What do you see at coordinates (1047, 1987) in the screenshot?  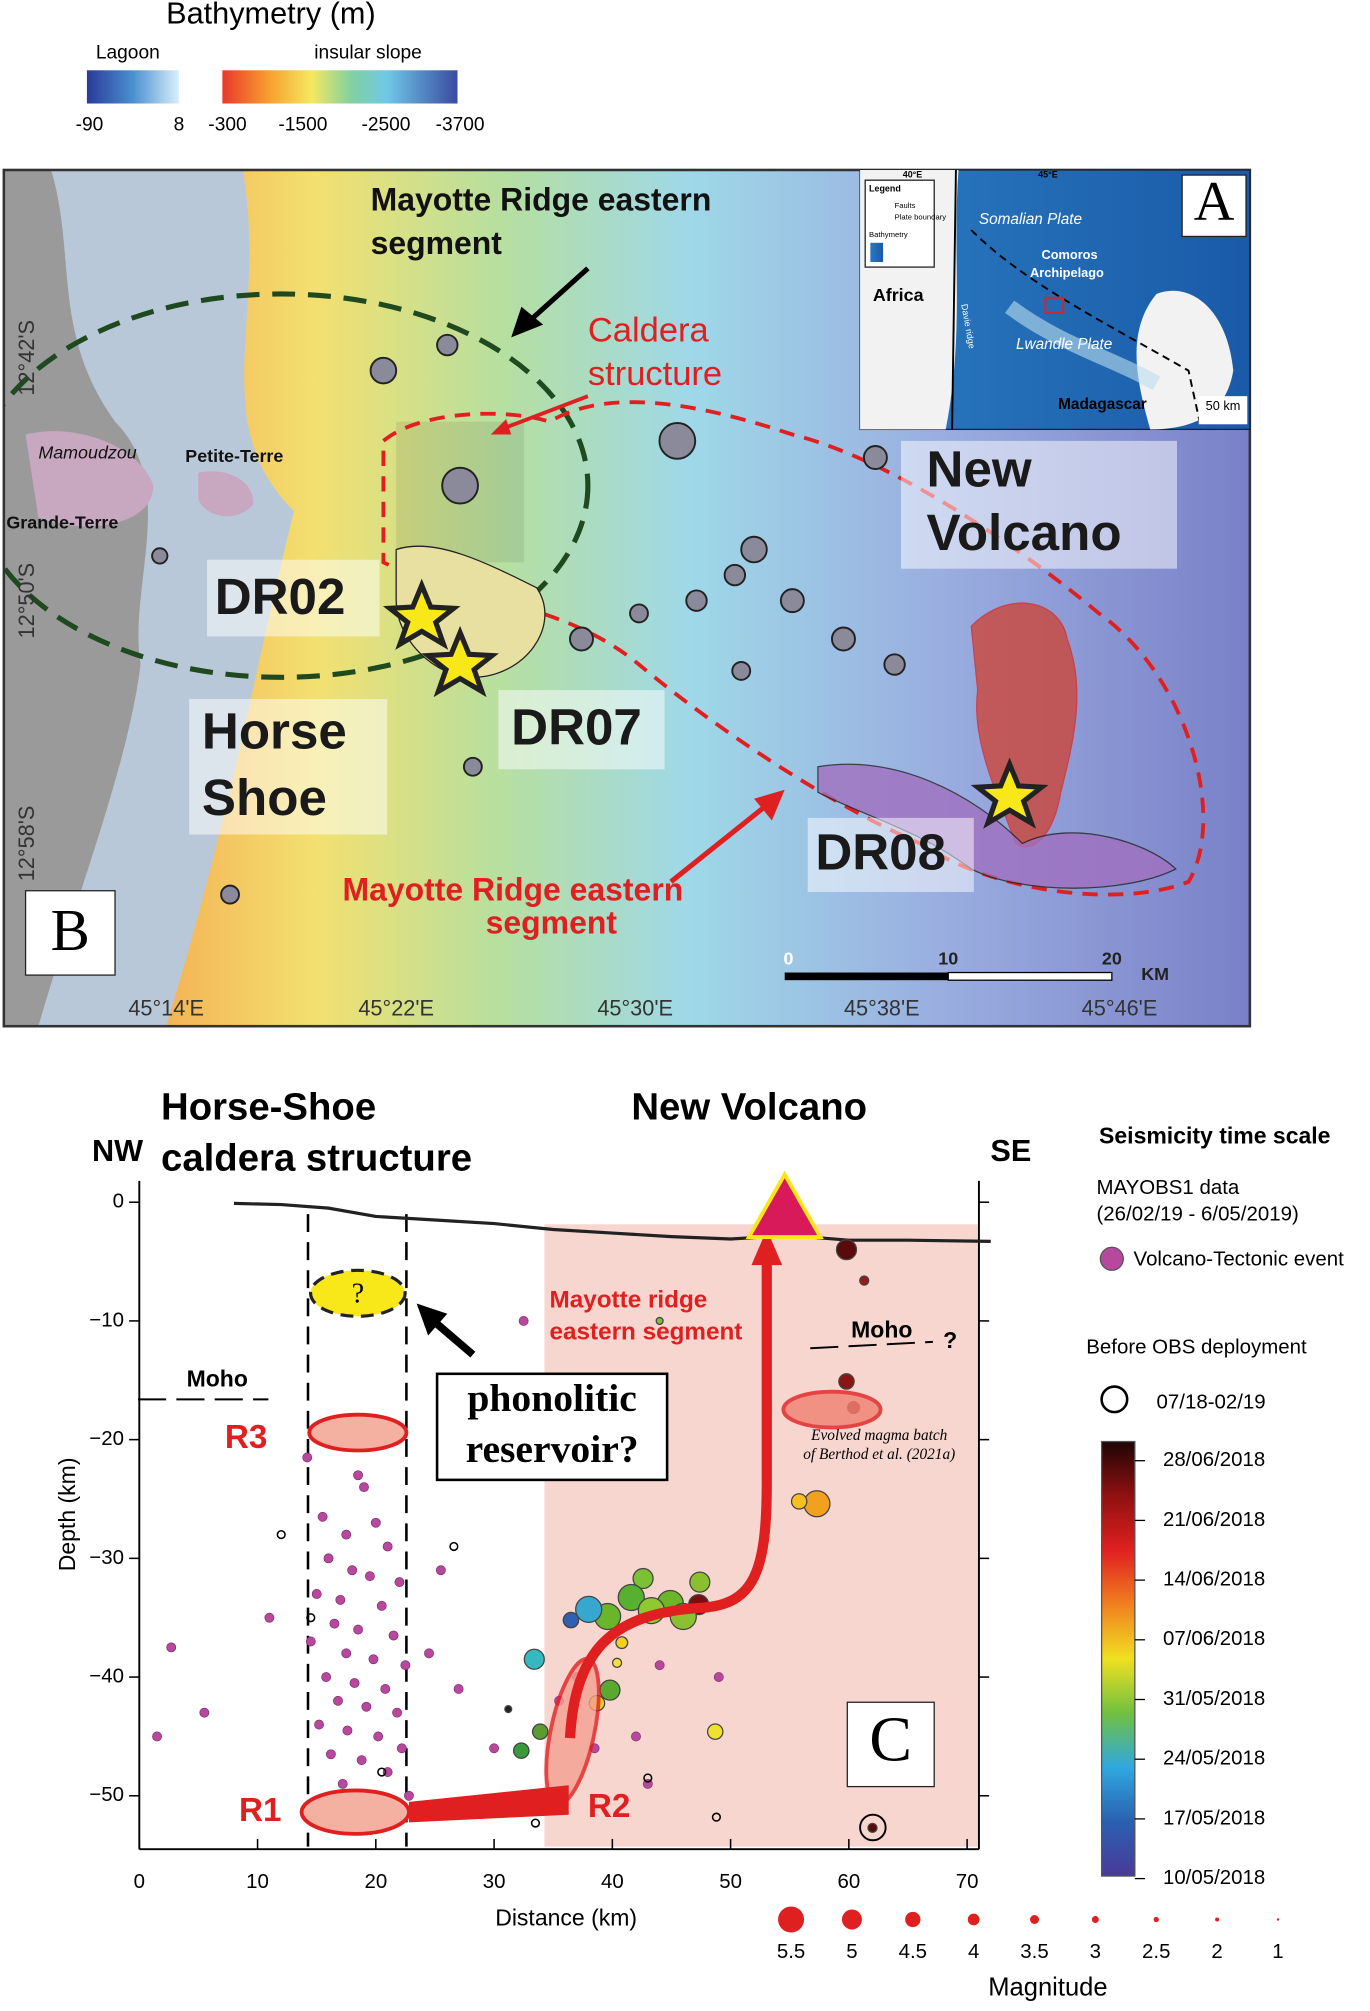 I see `size-legend-title: Magnitude` at bounding box center [1047, 1987].